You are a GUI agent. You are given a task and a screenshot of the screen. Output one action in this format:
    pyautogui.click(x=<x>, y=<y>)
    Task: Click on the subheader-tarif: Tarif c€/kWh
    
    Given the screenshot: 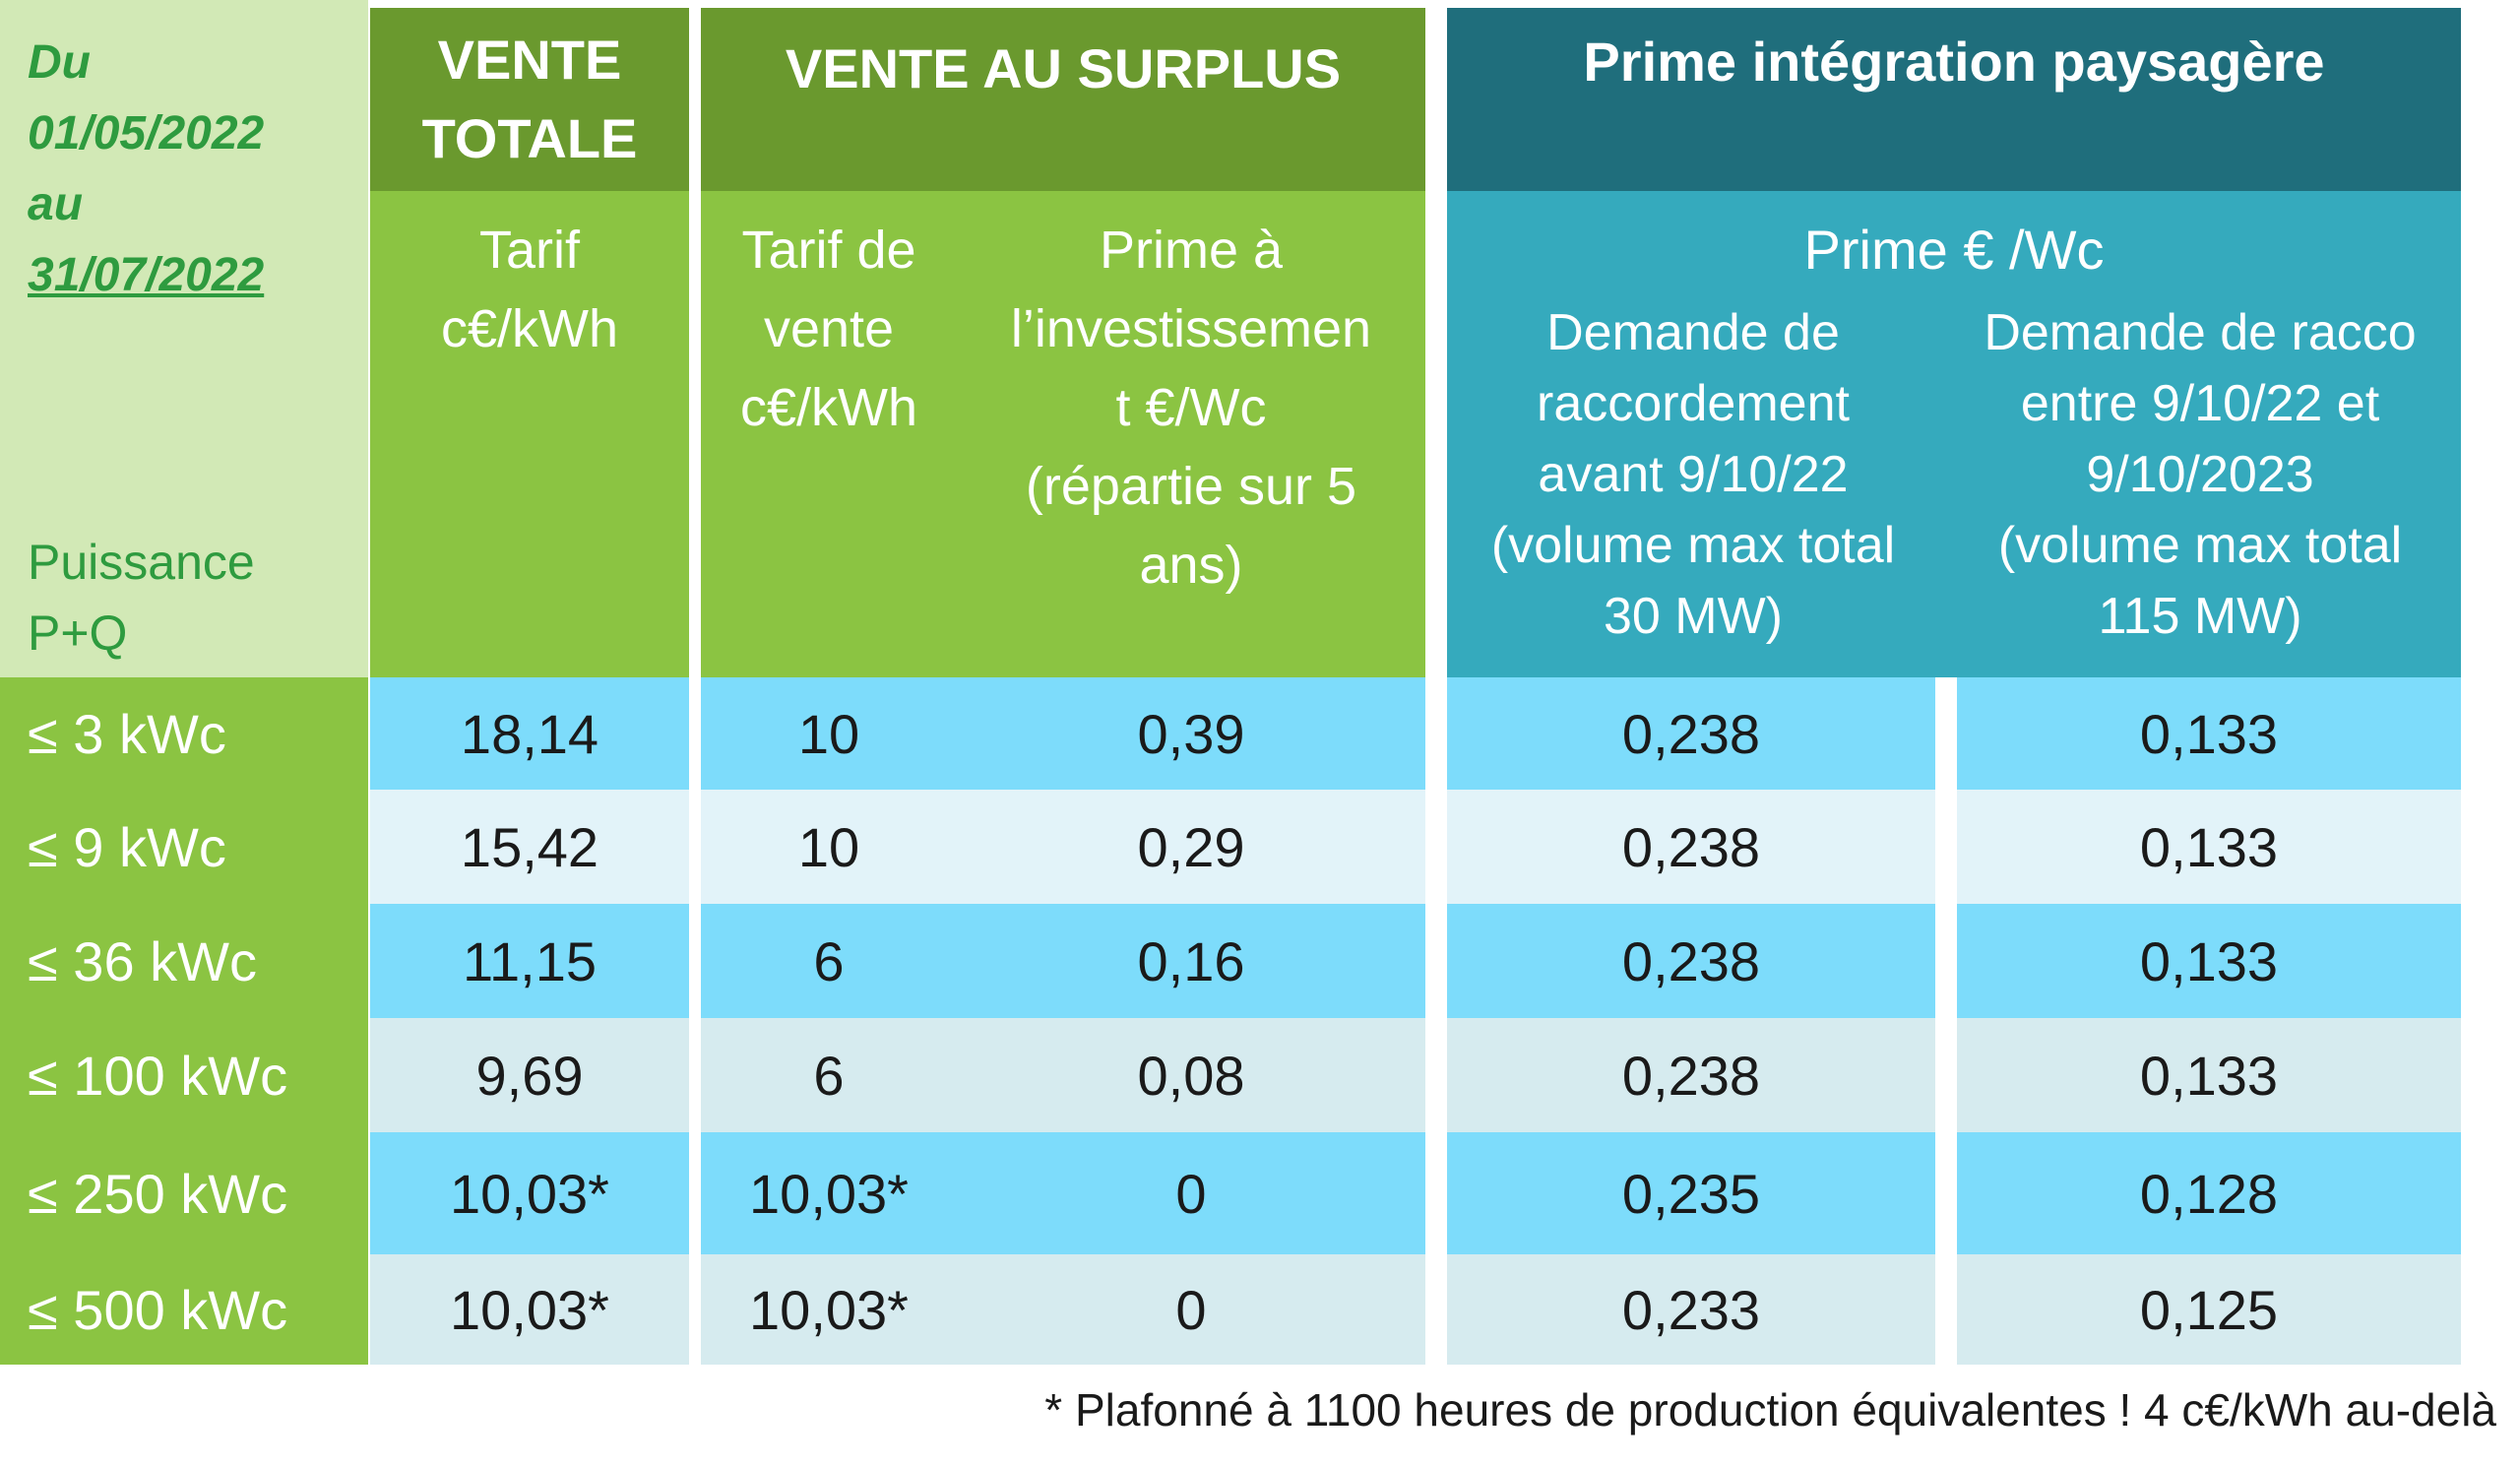 What is the action you would take?
    pyautogui.click(x=529, y=434)
    